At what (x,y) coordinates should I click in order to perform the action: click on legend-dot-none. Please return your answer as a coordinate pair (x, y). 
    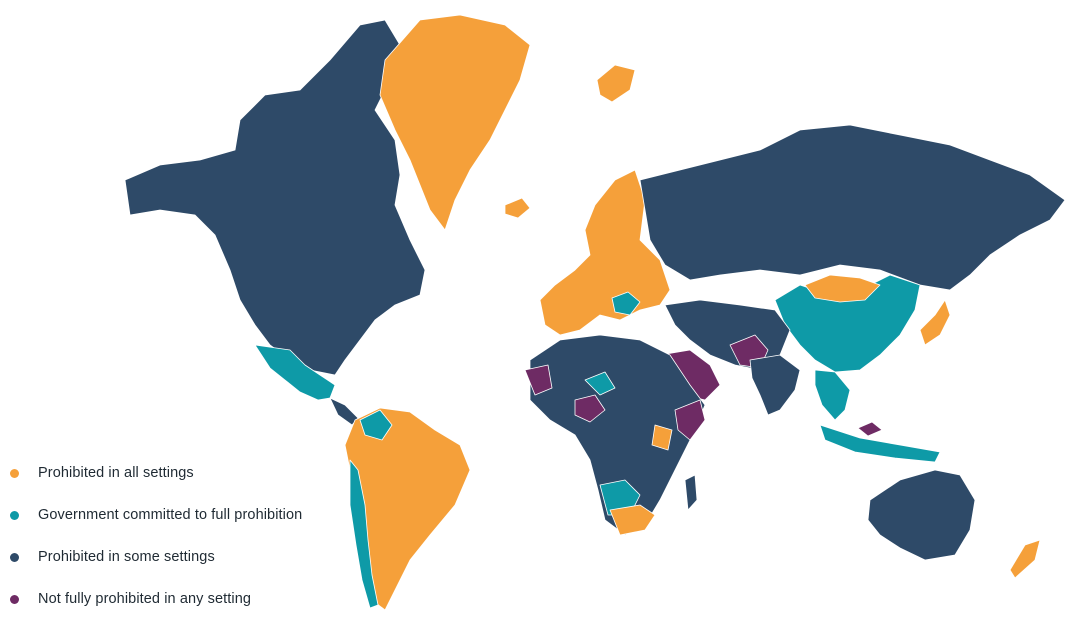
    Looking at the image, I should click on (14, 599).